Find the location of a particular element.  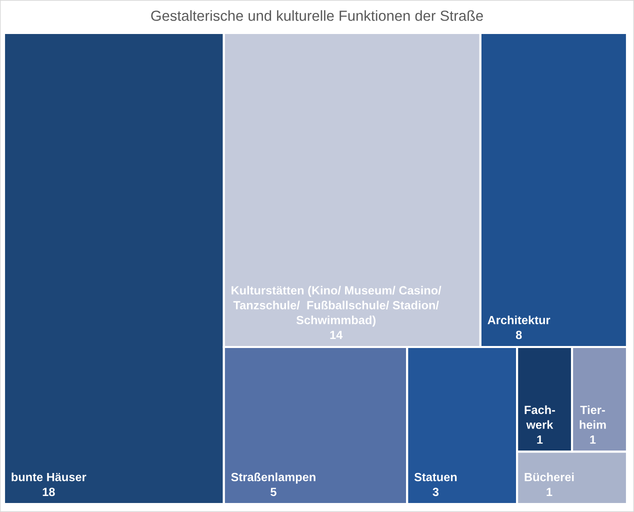

category-label: Bücherei is located at coordinates (549, 477).